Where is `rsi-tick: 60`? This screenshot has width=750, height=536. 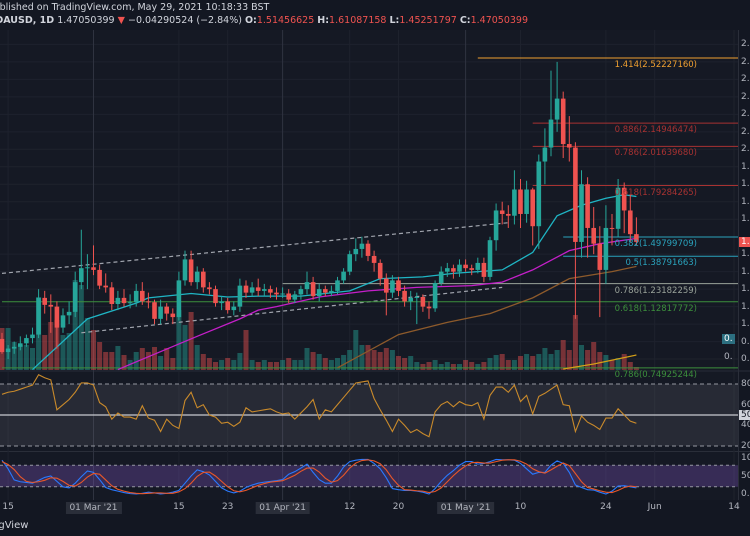
rsi-tick: 60 is located at coordinates (745, 404).